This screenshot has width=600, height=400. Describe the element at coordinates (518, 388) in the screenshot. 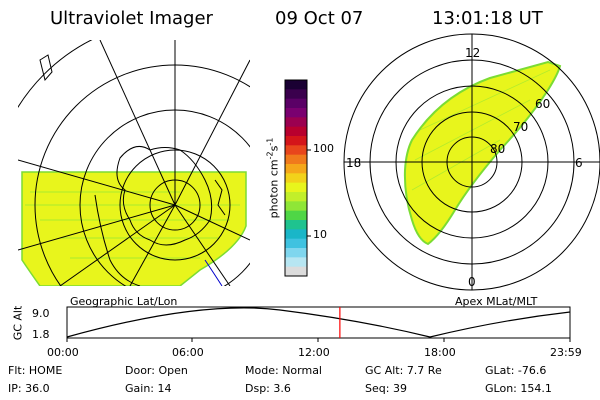

I see `status-glon: GLon: 154.1` at that location.